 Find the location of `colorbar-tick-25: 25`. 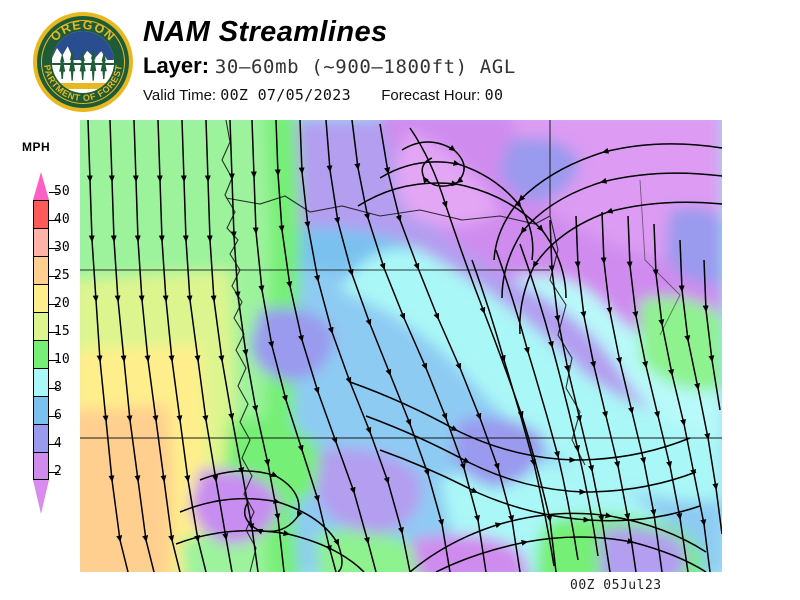

colorbar-tick-25: 25 is located at coordinates (62, 276).